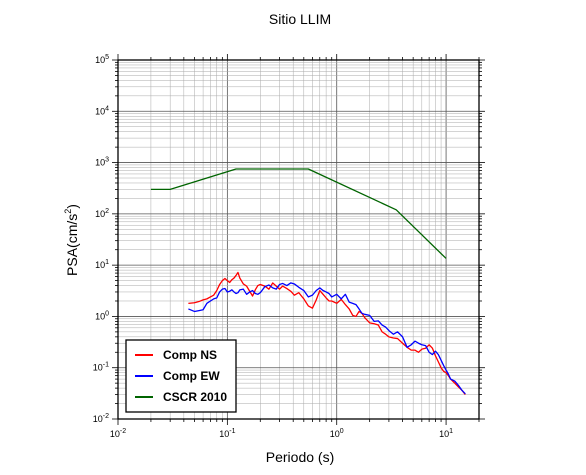 Image resolution: width=586 pixels, height=475 pixels. I want to click on x-tick-label: 10⁻¹, so click(227, 433).